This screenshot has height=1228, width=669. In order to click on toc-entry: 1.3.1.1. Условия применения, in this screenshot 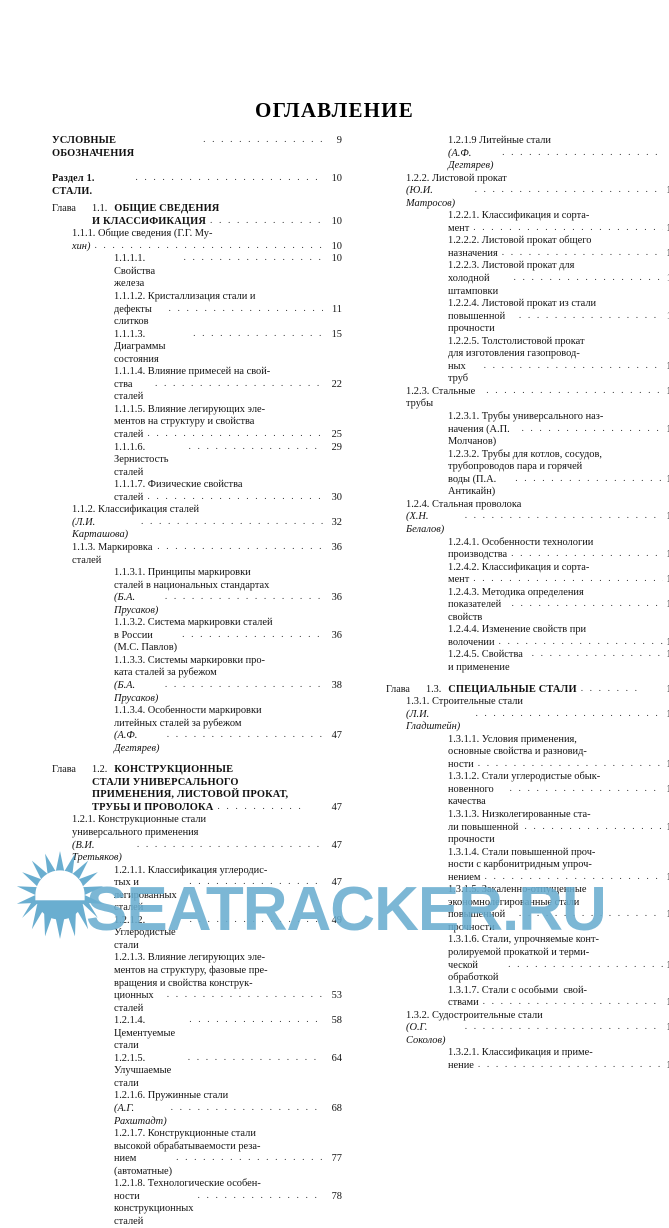, I will do `click(527, 740)`.